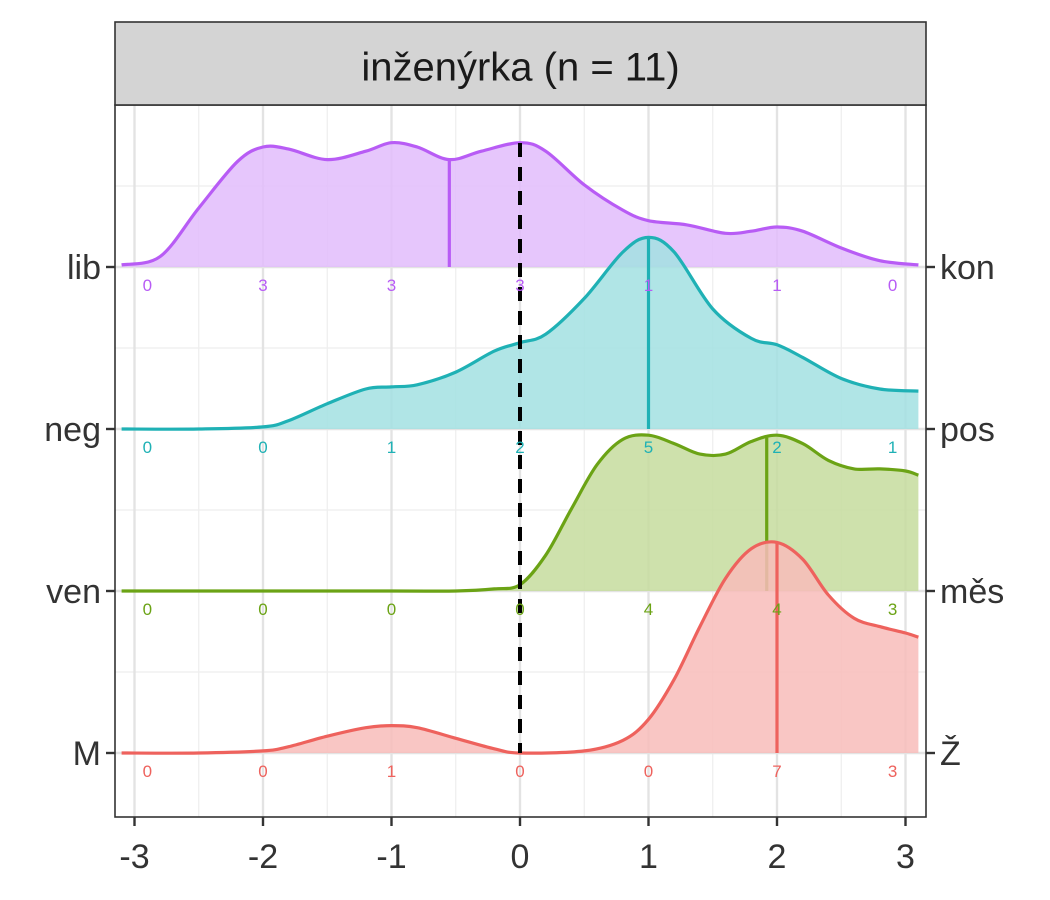 This screenshot has height=900, width=1050. I want to click on density-line-ven, so click(520, 513).